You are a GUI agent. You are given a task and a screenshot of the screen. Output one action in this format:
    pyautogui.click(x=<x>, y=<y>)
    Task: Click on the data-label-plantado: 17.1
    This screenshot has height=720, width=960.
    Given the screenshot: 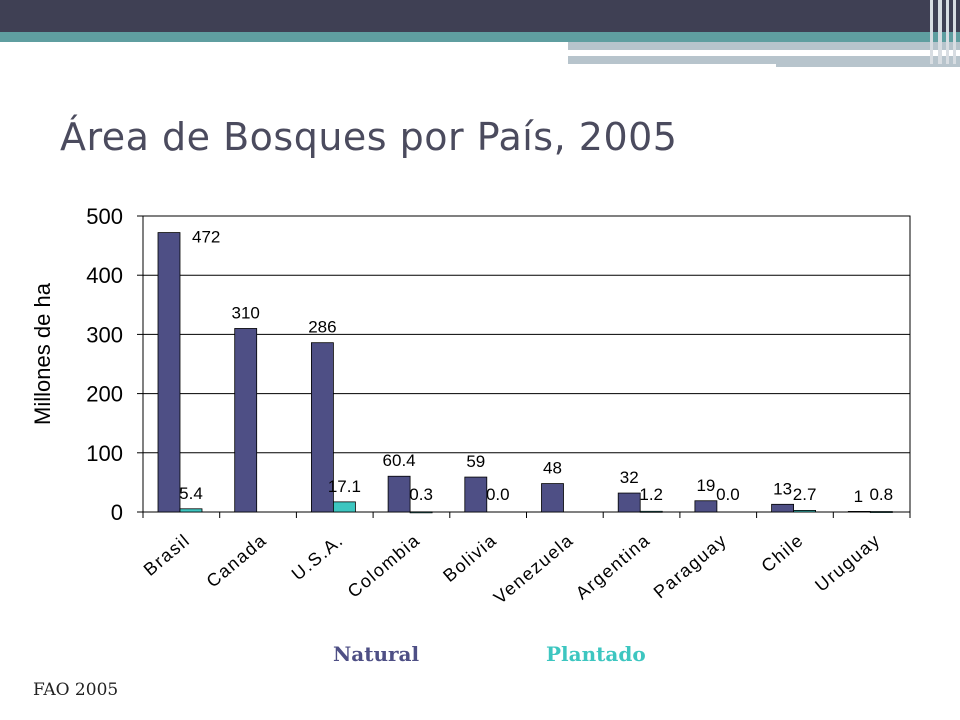 What is the action you would take?
    pyautogui.click(x=344, y=486)
    